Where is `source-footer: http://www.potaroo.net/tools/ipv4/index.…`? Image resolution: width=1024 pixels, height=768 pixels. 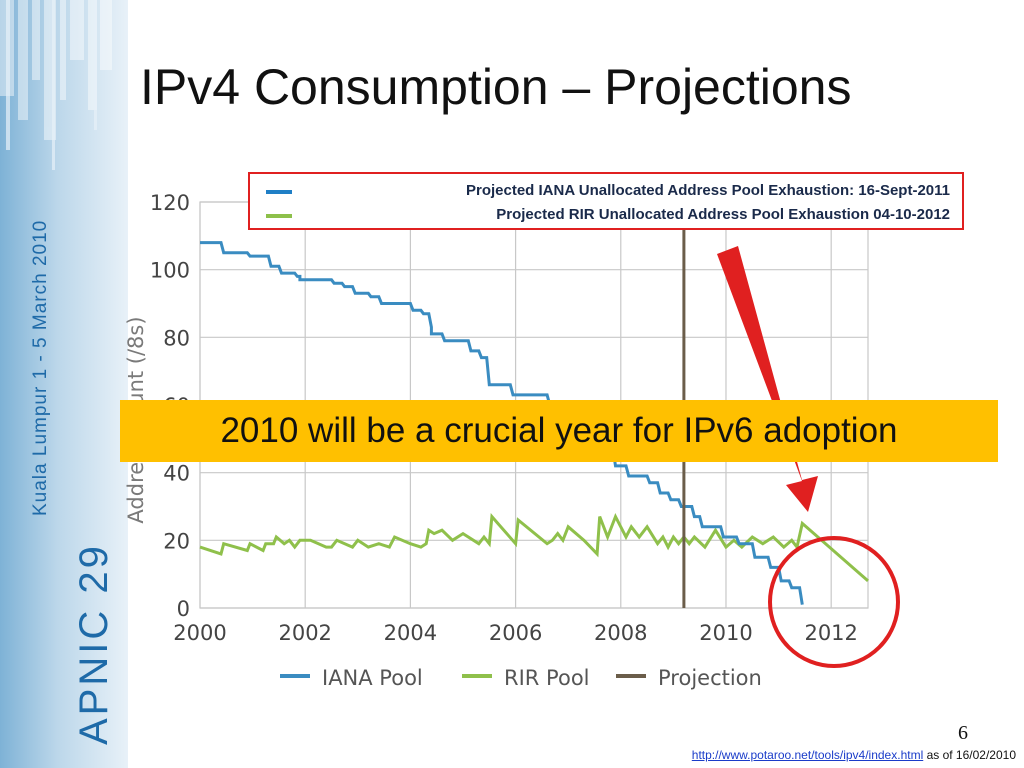
source-footer: http://www.potaroo.net/tools/ipv4/index.… is located at coordinates (854, 755).